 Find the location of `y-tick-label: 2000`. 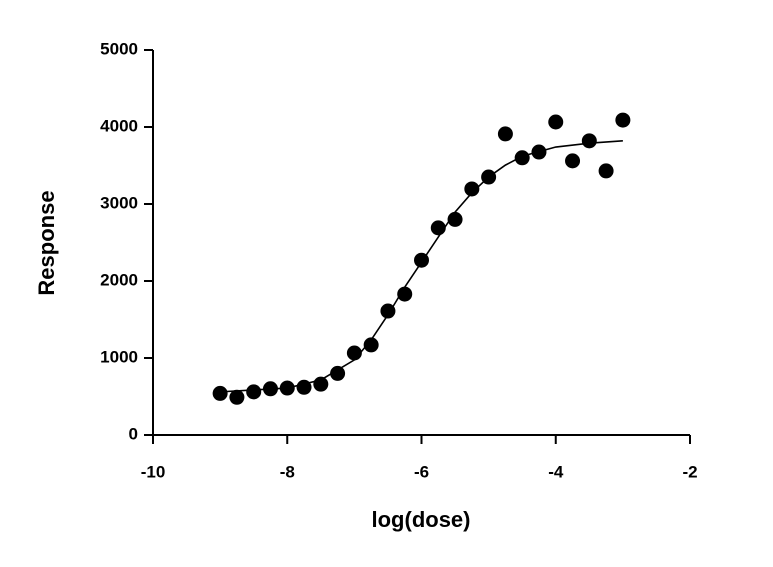

y-tick-label: 2000 is located at coordinates (119, 279).